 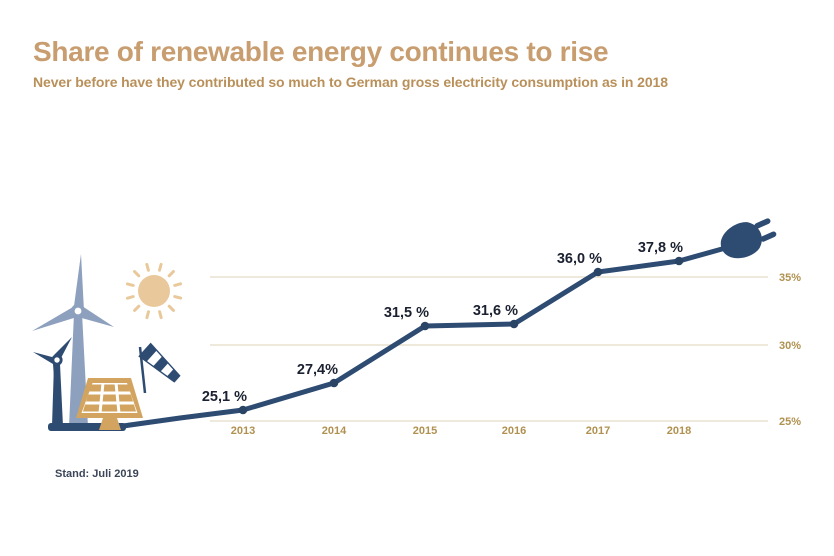 What do you see at coordinates (748, 238) in the screenshot?
I see `power-plug-icon` at bounding box center [748, 238].